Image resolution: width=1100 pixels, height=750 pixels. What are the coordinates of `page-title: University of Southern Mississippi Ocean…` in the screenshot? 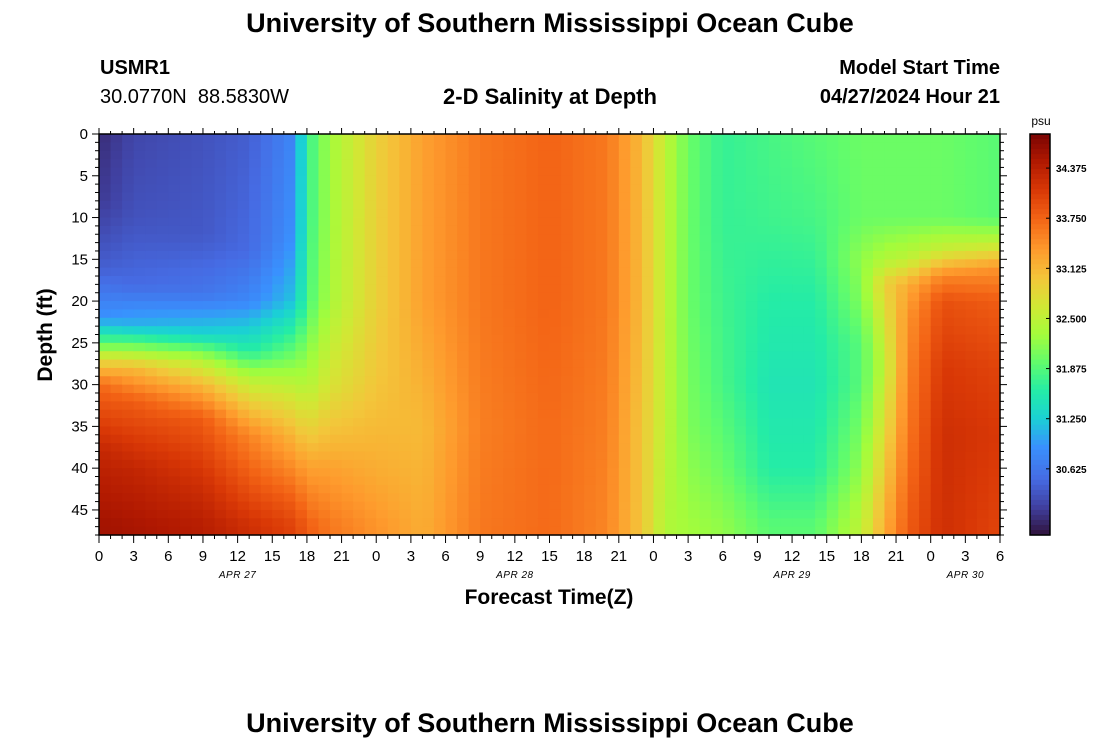 It's located at (550, 23).